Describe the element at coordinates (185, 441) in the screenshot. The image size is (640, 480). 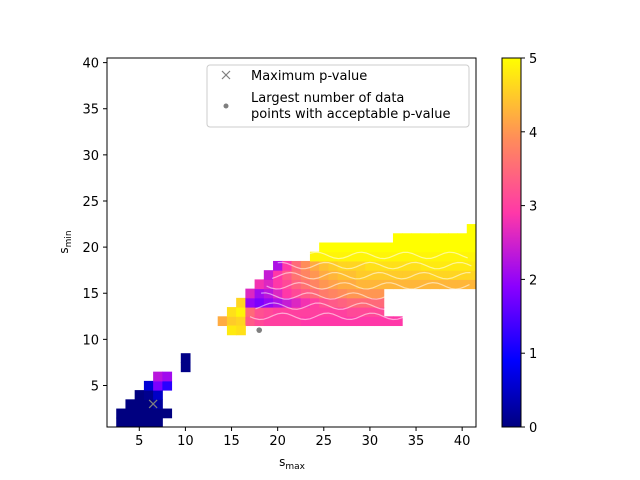
I see `x-tick-label: 10` at that location.